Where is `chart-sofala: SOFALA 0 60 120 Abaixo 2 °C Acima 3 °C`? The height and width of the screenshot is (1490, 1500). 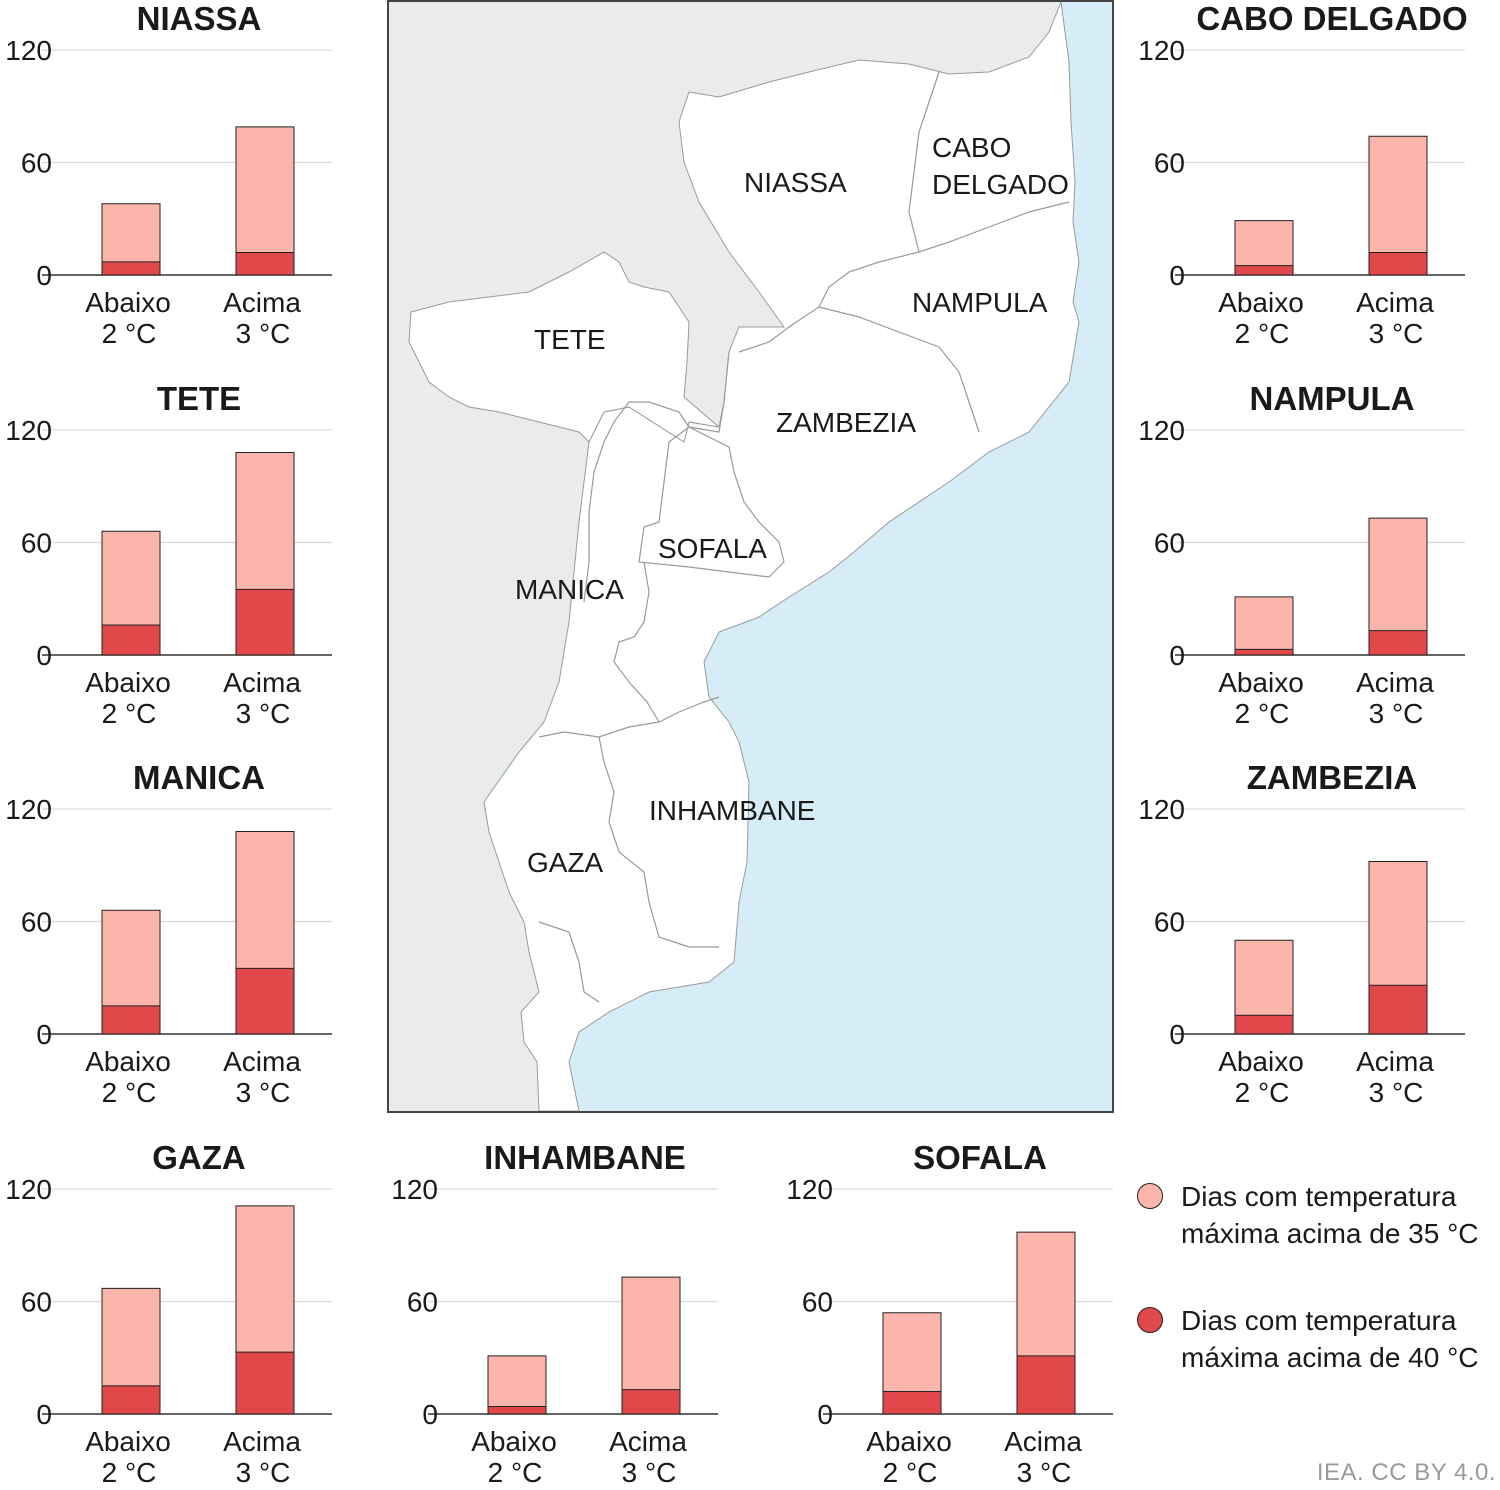
chart-sofala: SOFALA 0 60 120 Abaixo 2 °C Acima 3 °C is located at coordinates (953, 1314).